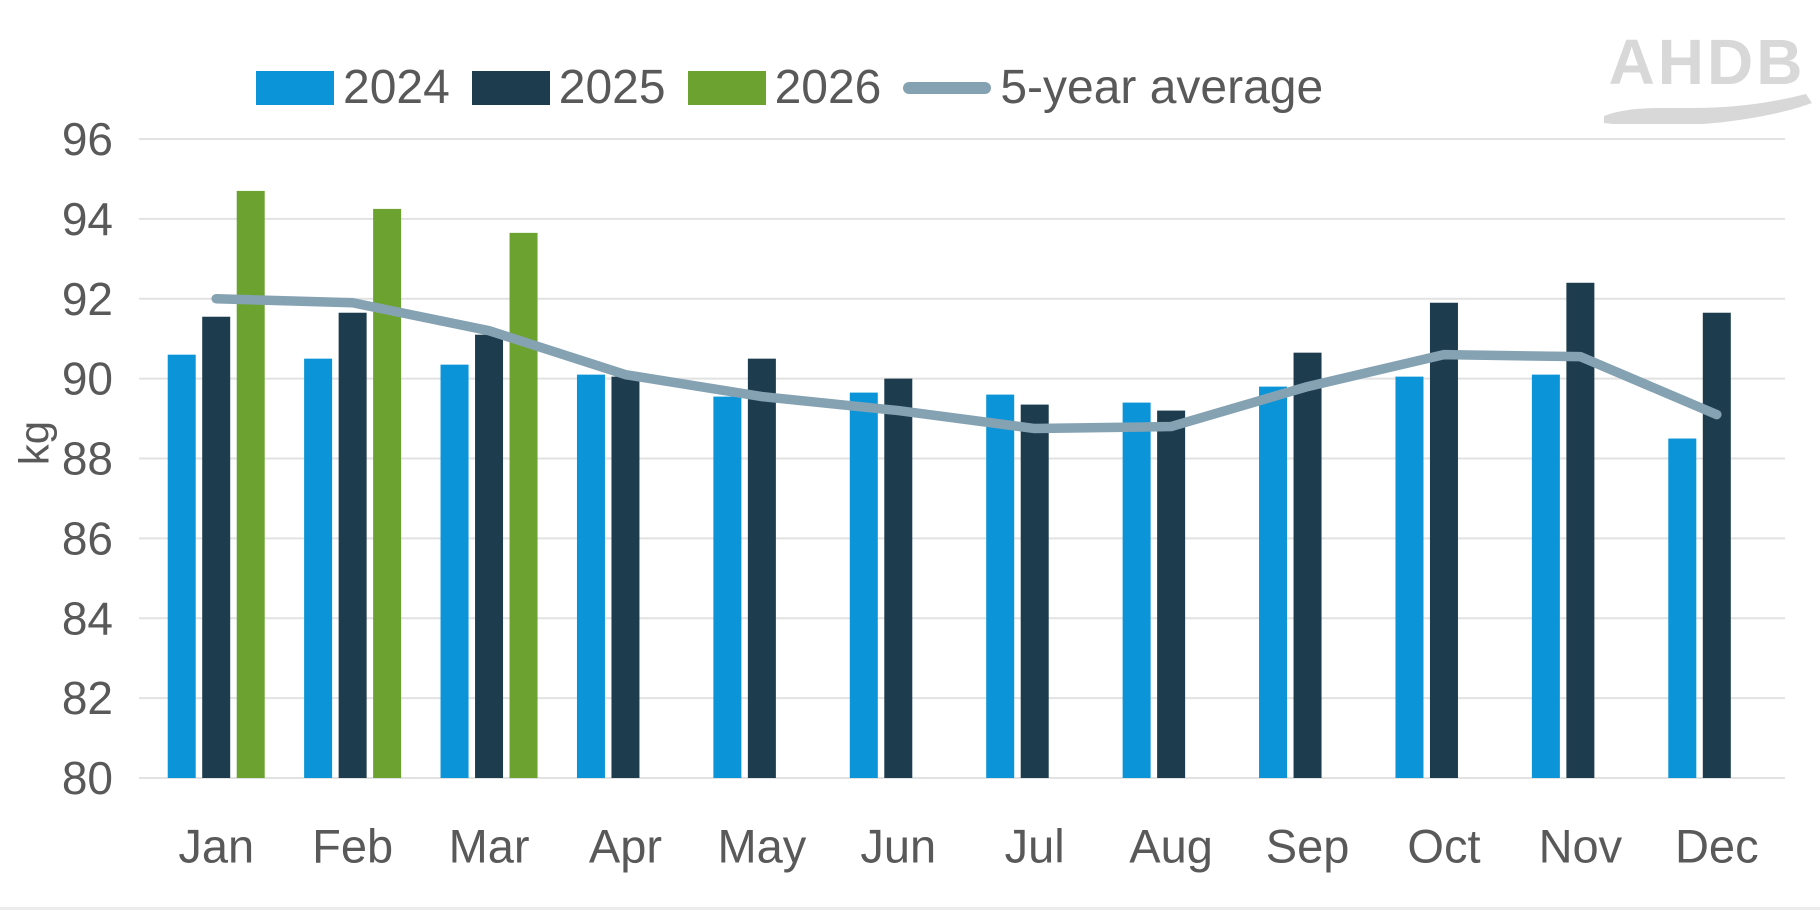  Describe the element at coordinates (396, 87) in the screenshot. I see `legend-label-2024: 2024` at that location.